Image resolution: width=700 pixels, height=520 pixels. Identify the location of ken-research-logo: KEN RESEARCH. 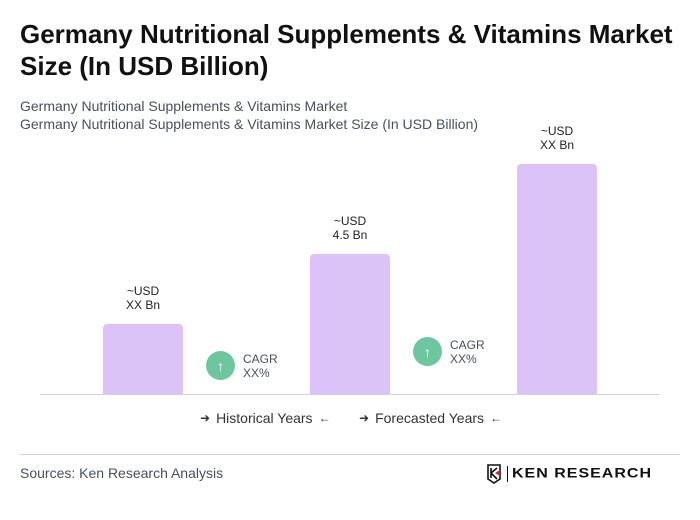
(569, 474).